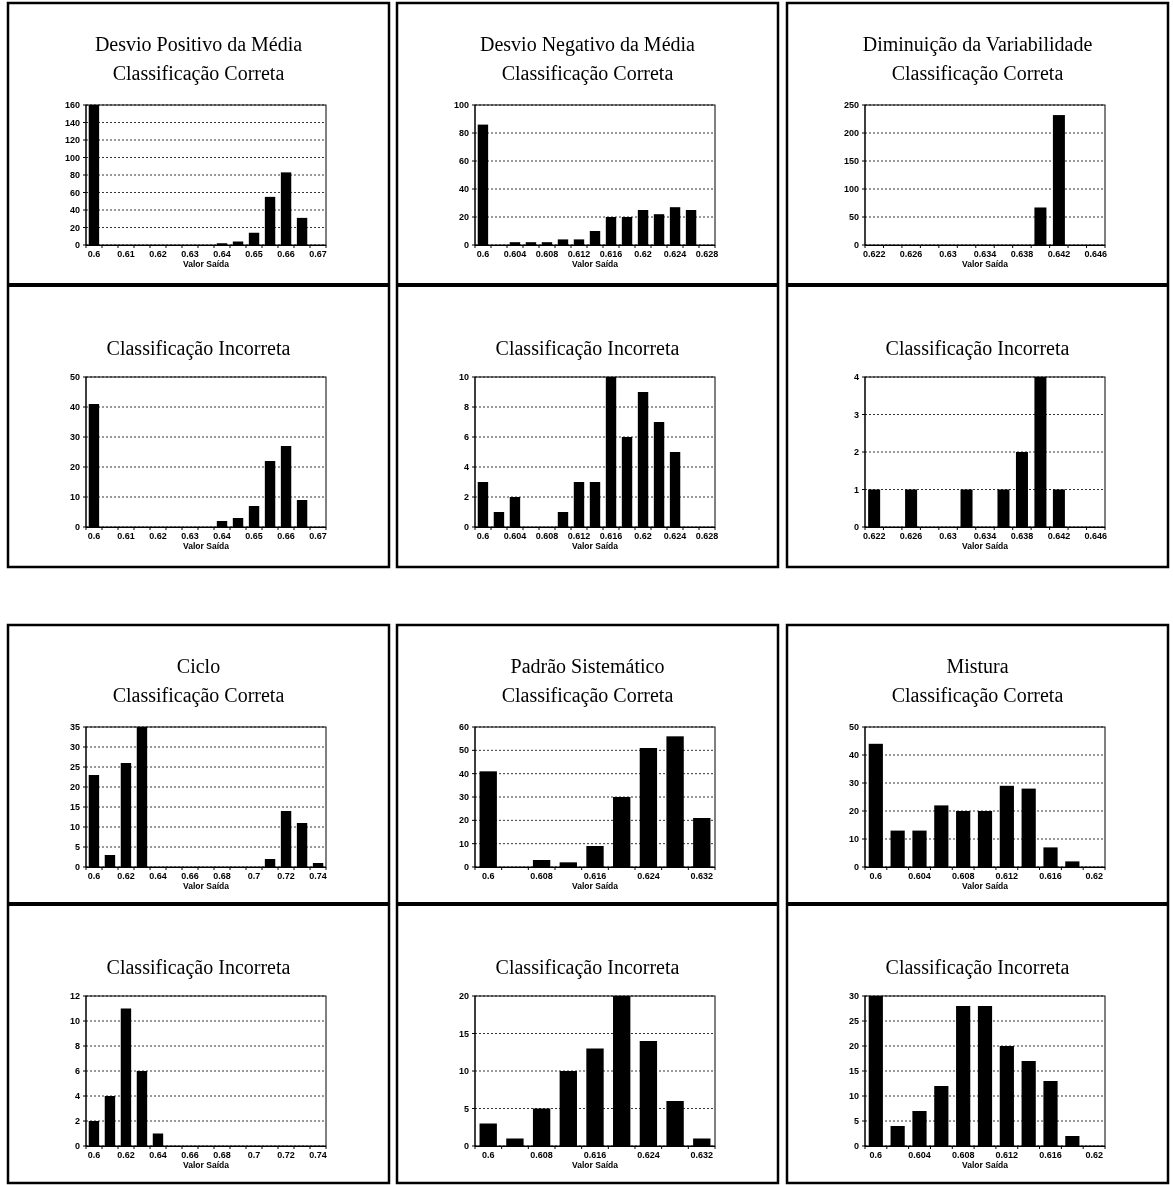 This screenshot has height=1185, width=1173. What do you see at coordinates (851, 161) in the screenshot?
I see `y-tick-label: 150` at bounding box center [851, 161].